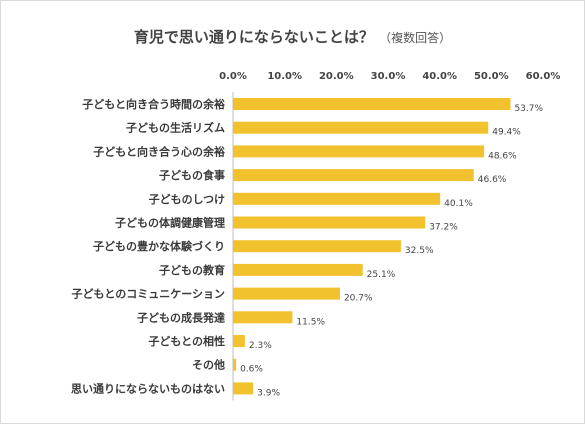 The image size is (585, 424). Describe the element at coordinates (502, 156) in the screenshot. I see `value-label: 48.6%` at that location.